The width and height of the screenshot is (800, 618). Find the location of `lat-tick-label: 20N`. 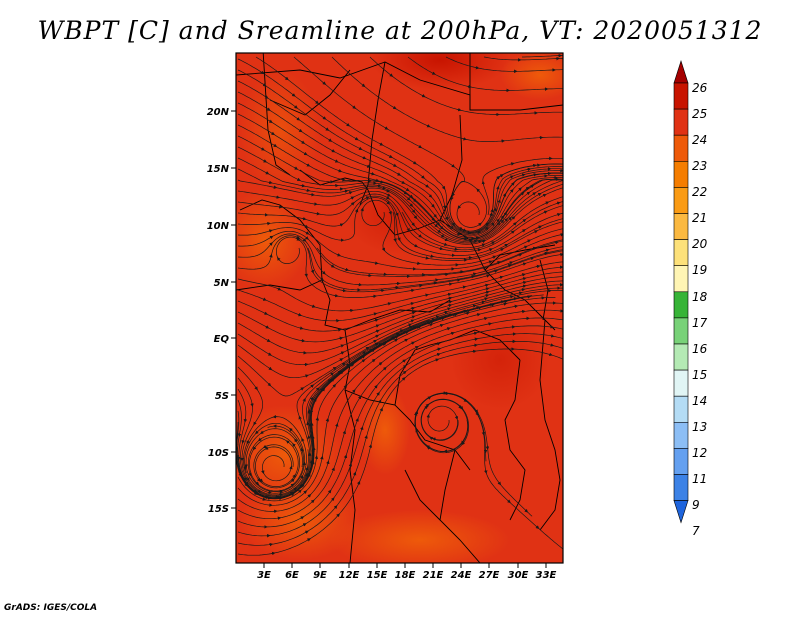

lat-tick-label: 20N is located at coordinates (218, 112).